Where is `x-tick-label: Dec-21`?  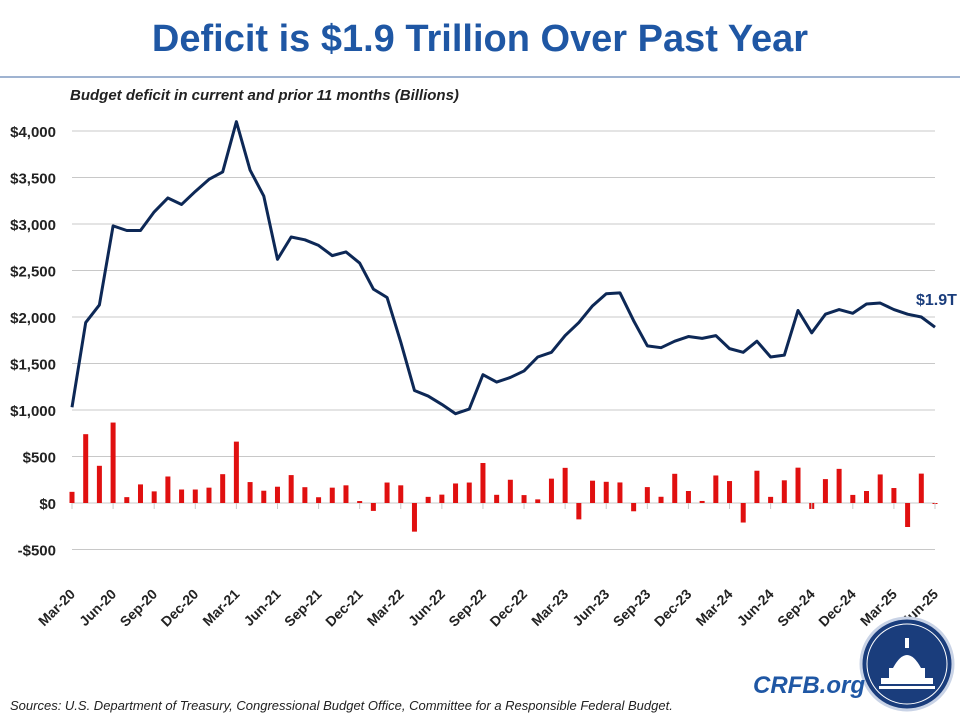
x-tick-label: Dec-21 is located at coordinates (344, 608).